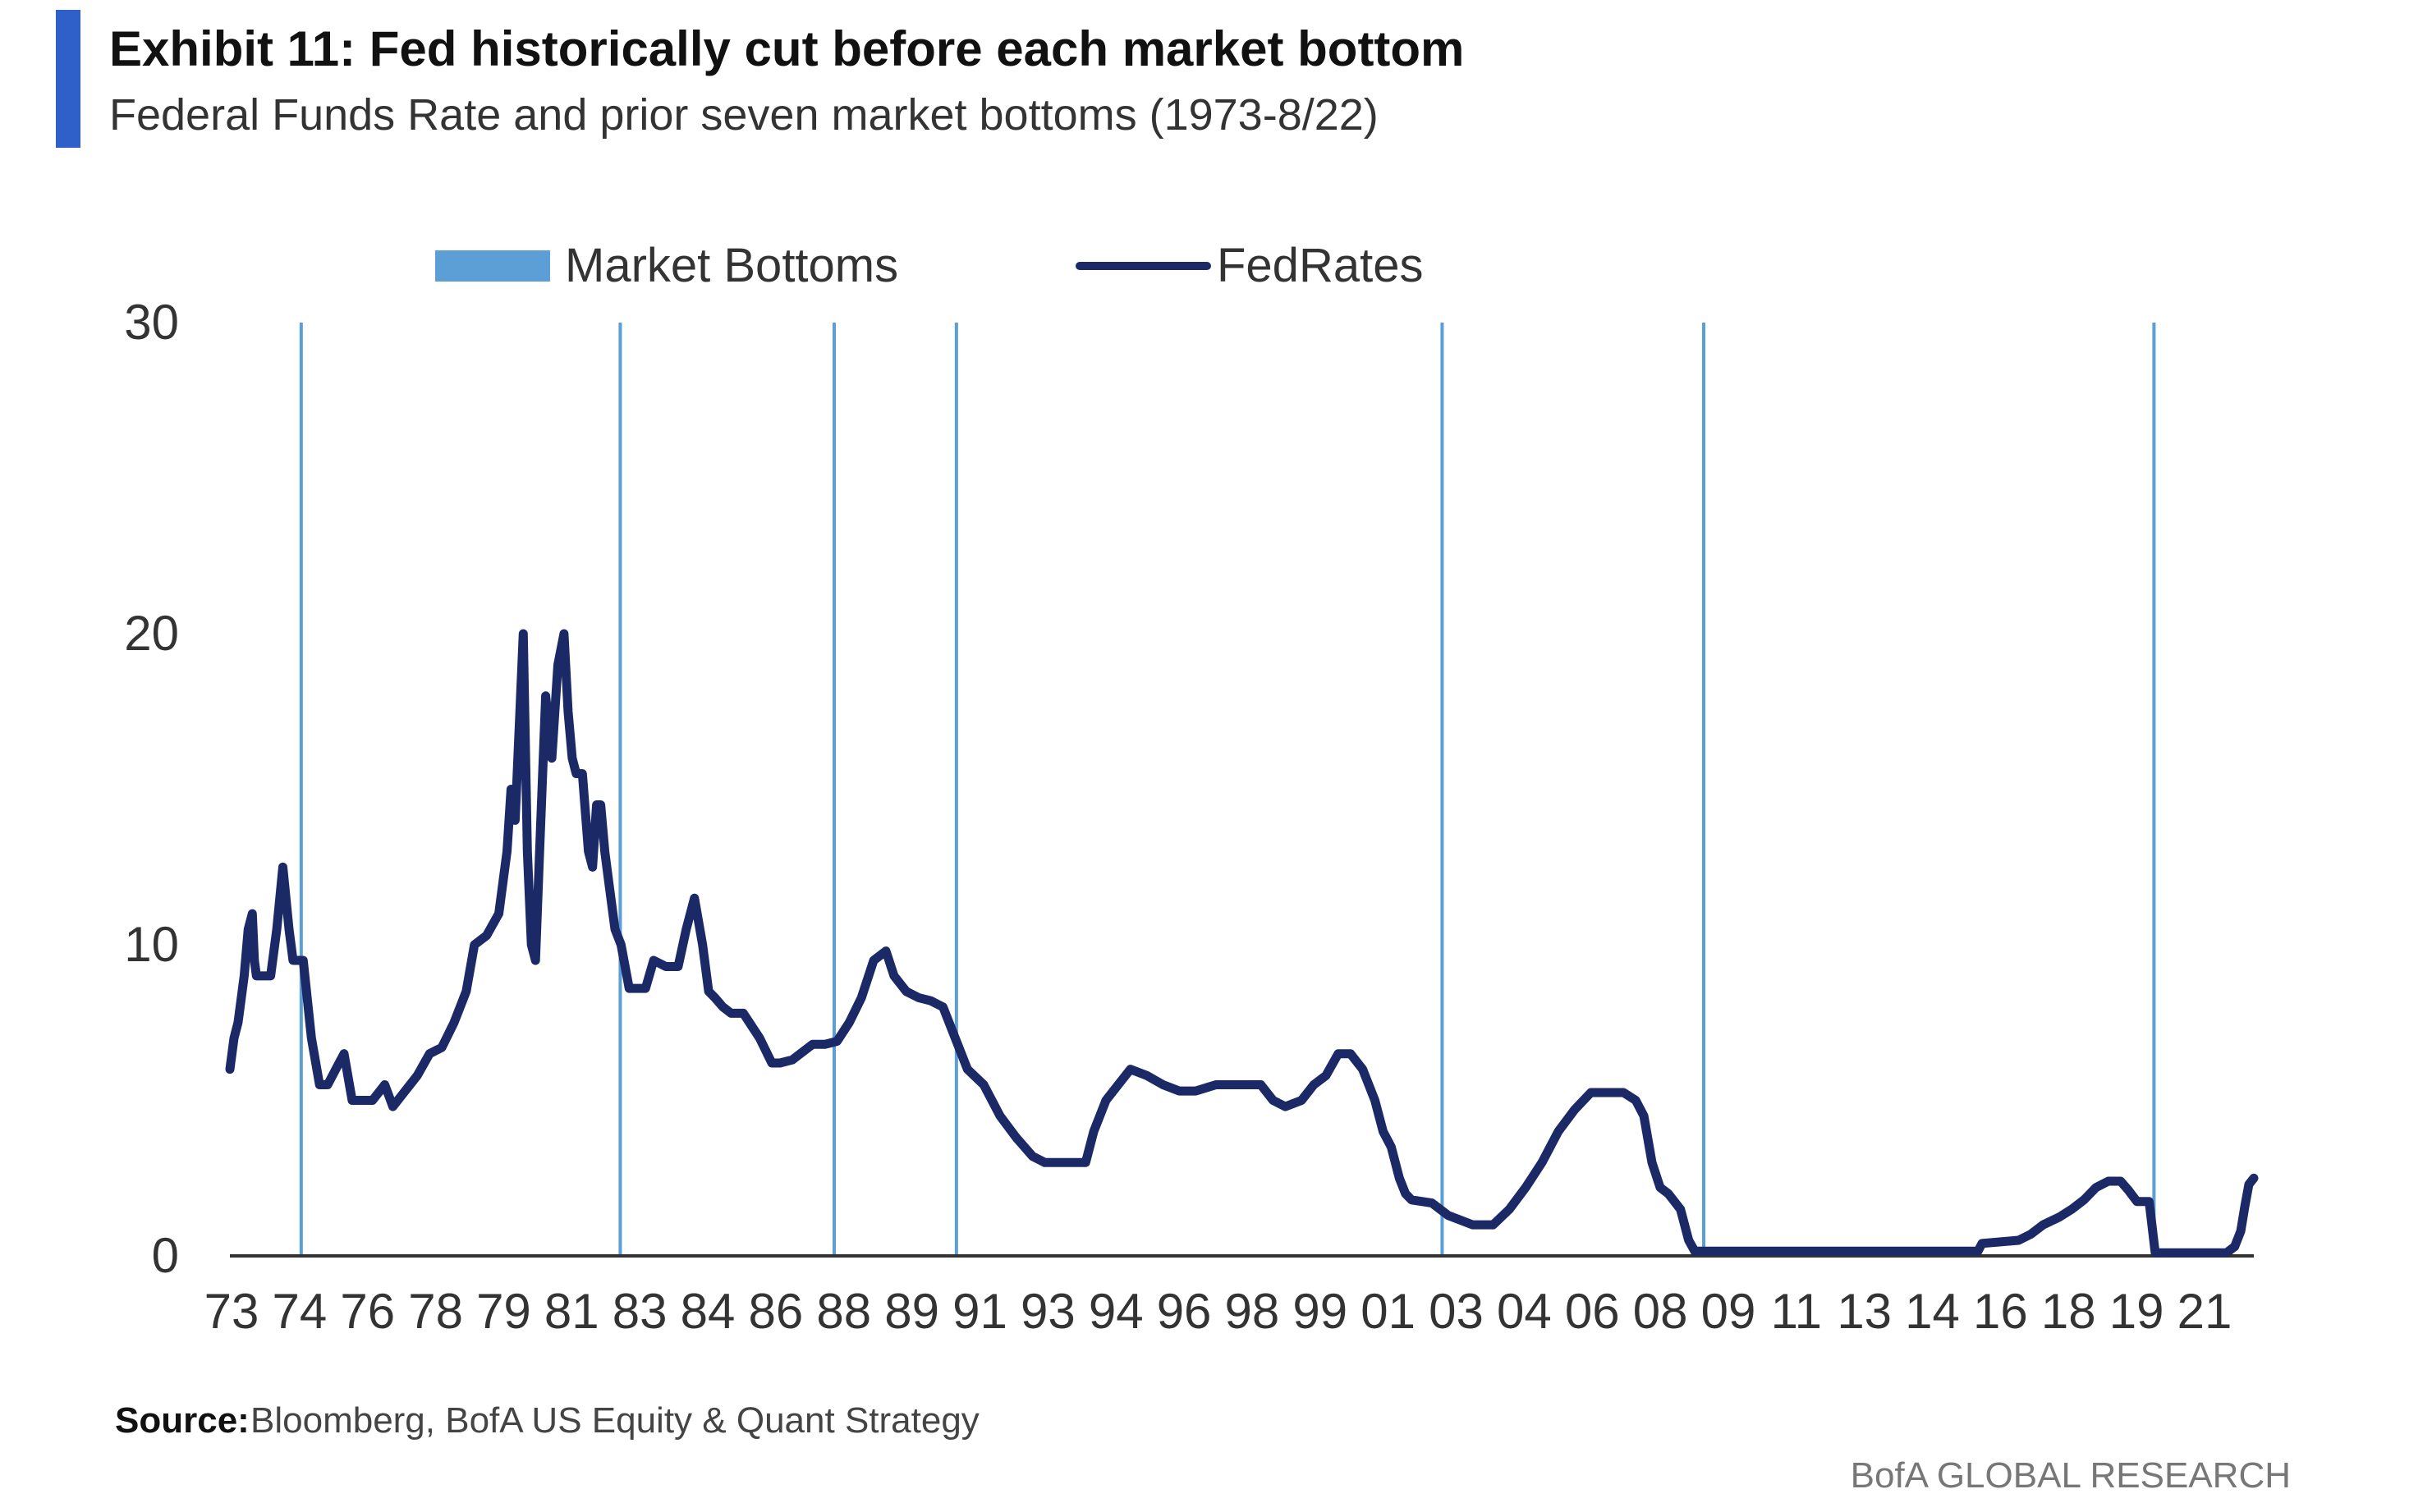  Describe the element at coordinates (182, 1420) in the screenshot. I see `source-label: Source:` at that location.